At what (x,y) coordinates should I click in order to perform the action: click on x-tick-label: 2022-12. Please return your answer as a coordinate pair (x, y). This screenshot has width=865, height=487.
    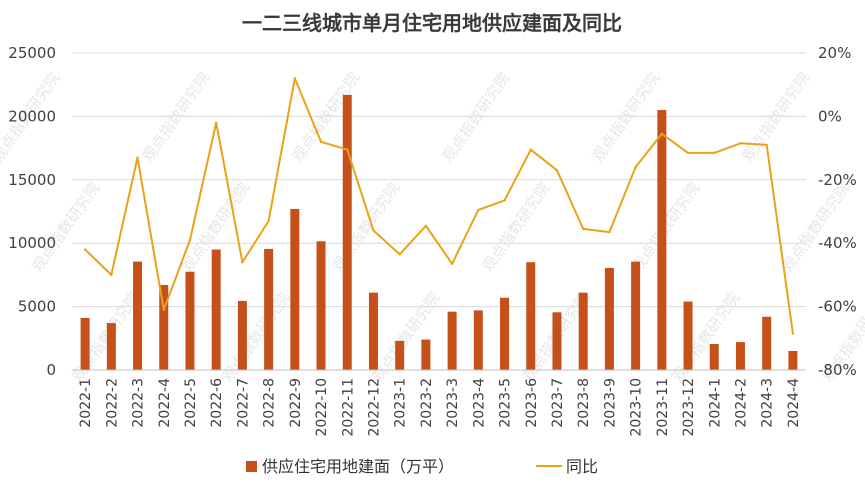
    Looking at the image, I should click on (374, 407).